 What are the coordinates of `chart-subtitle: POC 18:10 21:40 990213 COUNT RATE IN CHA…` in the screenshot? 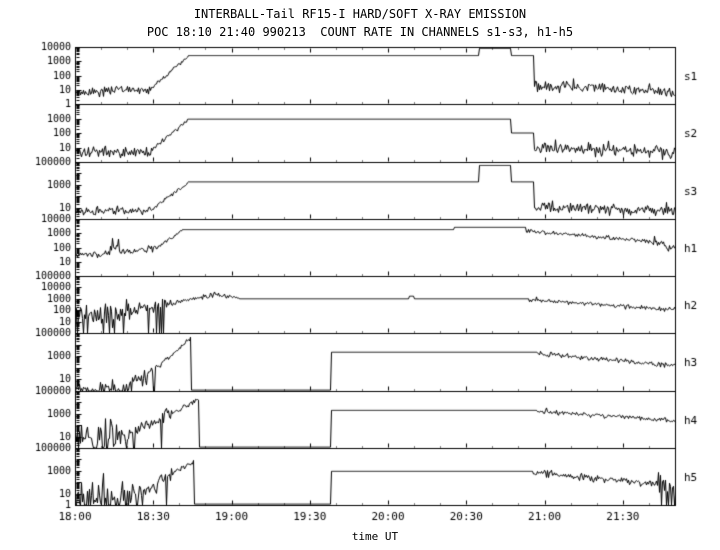 It's located at (360, 32).